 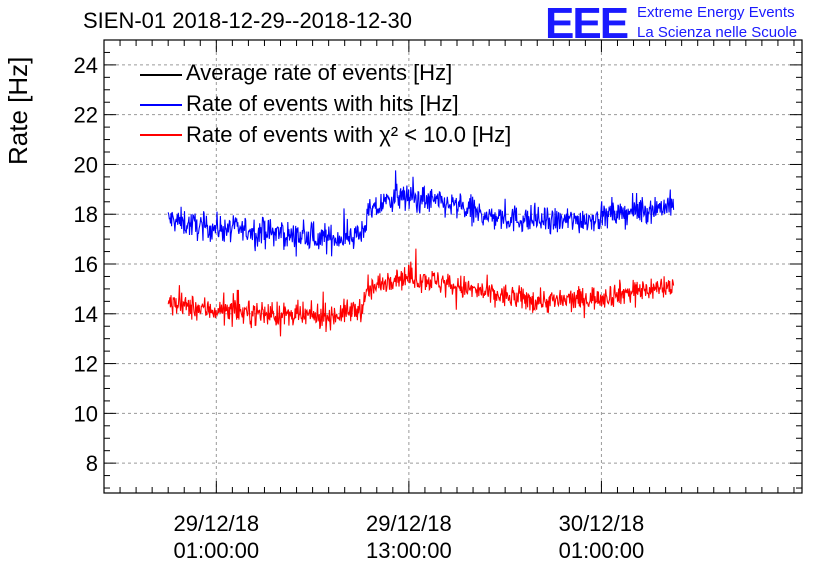 What do you see at coordinates (717, 32) in the screenshot?
I see `logo-caption-line2: La Scienza nelle Scuole` at bounding box center [717, 32].